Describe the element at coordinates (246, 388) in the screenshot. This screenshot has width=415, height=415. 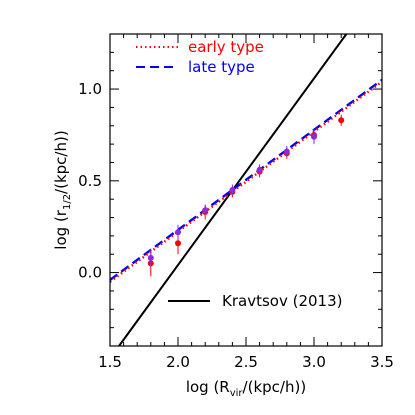
I see `x-axis-label: log (Rvir/(kpc/h))` at that location.